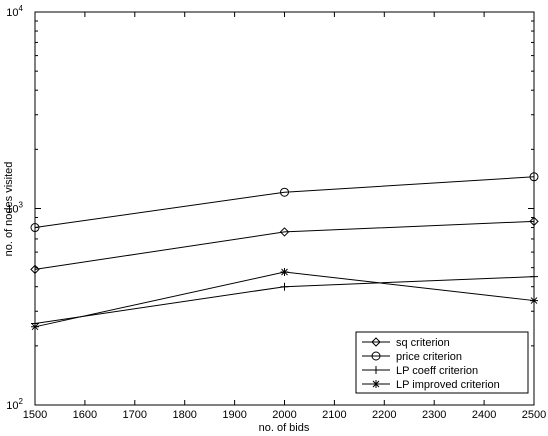 The height and width of the screenshot is (436, 548). What do you see at coordinates (437, 371) in the screenshot?
I see `legend-label: LP coeff criterion` at bounding box center [437, 371].